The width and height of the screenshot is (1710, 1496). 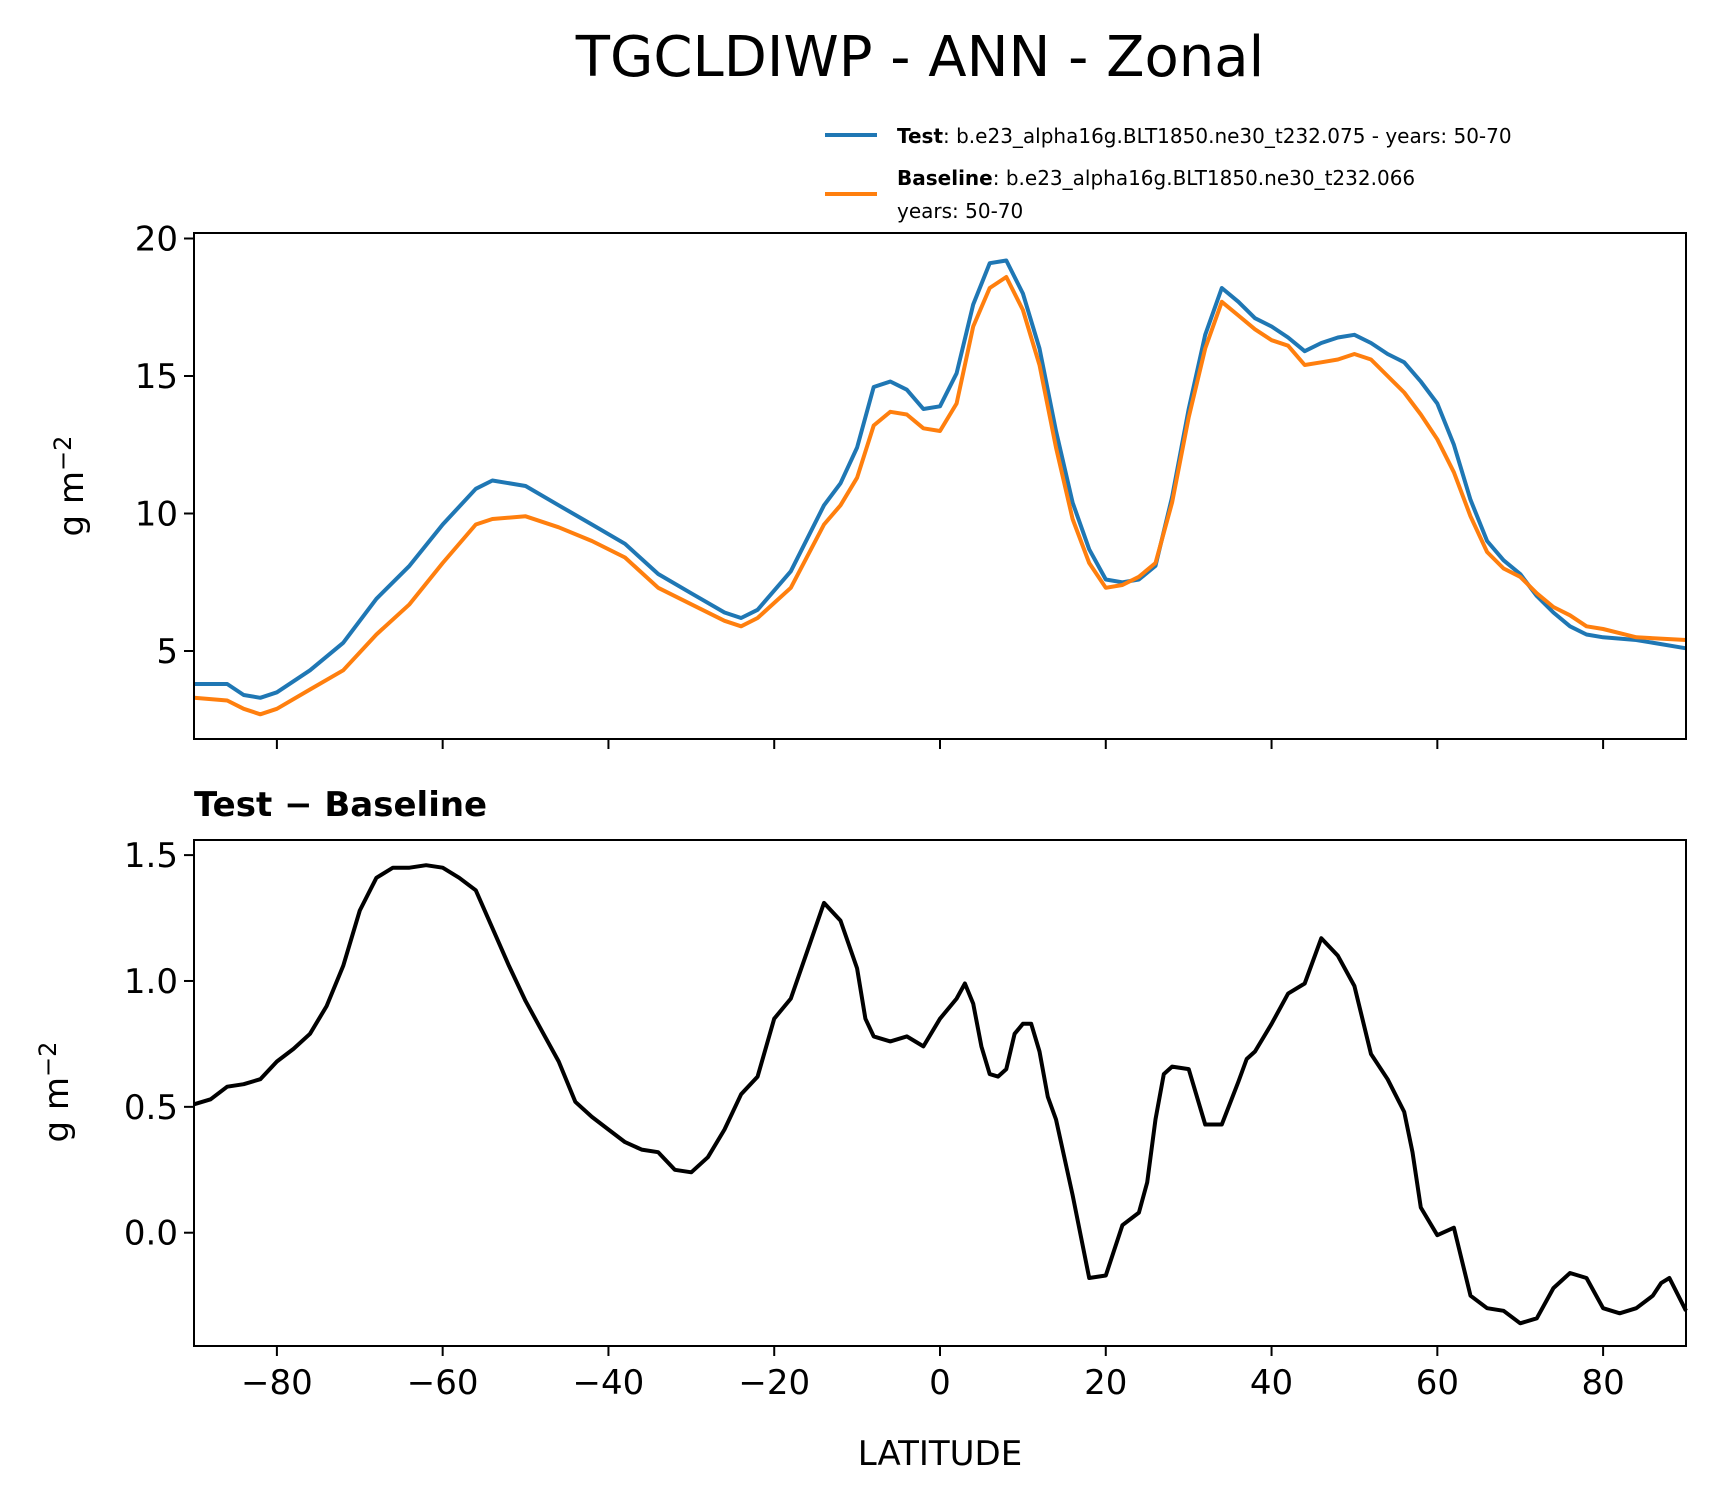 I want to click on x-tick-label: −60, so click(x=443, y=1383).